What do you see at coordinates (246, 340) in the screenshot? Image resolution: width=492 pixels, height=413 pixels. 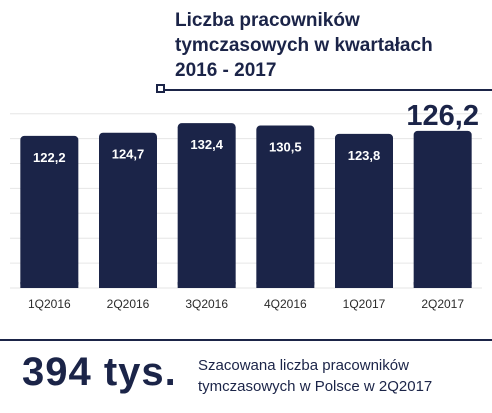 I see `section-divider` at bounding box center [246, 340].